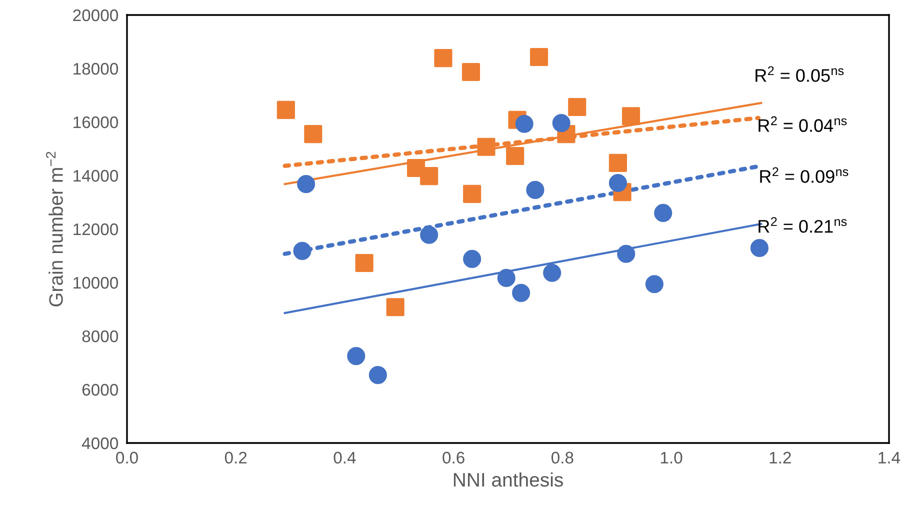 Image resolution: width=908 pixels, height=530 pixels. I want to click on y-tick-label: 6000, so click(100, 390).